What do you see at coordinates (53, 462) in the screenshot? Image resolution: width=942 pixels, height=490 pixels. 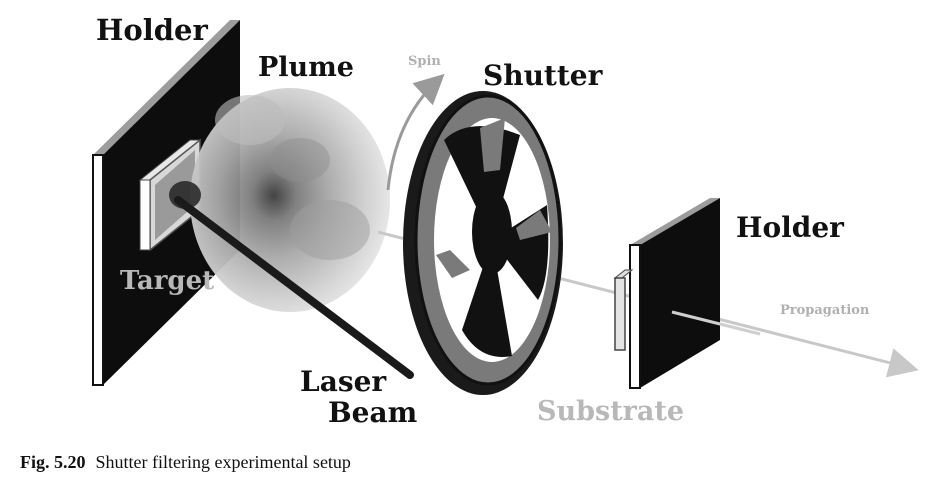 I see `caption-number: Fig. 5.20` at bounding box center [53, 462].